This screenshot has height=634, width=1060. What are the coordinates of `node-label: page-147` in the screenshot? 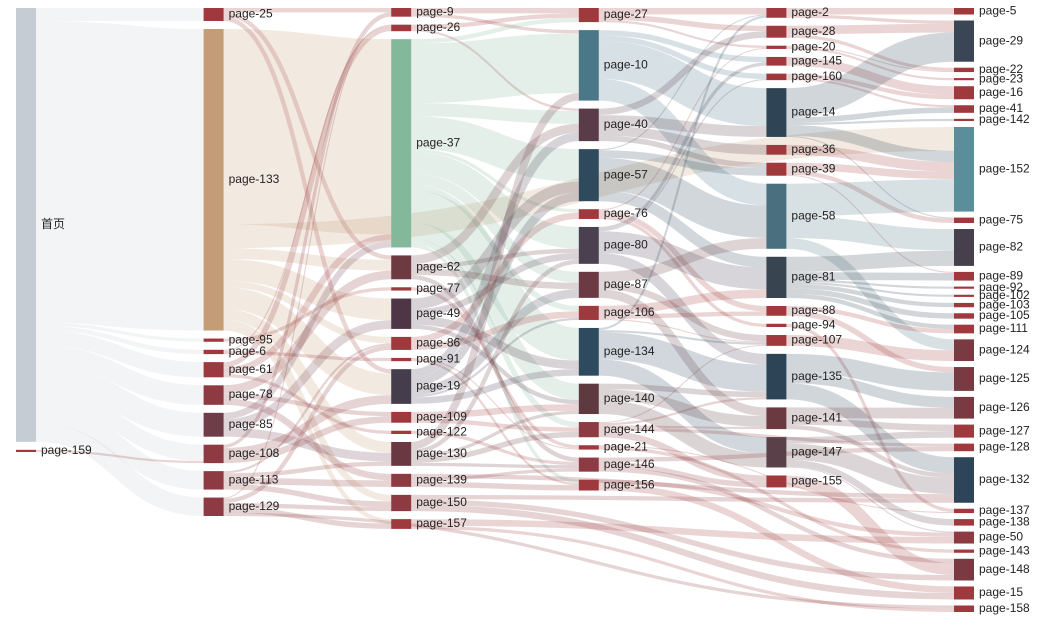 It's located at (816, 451).